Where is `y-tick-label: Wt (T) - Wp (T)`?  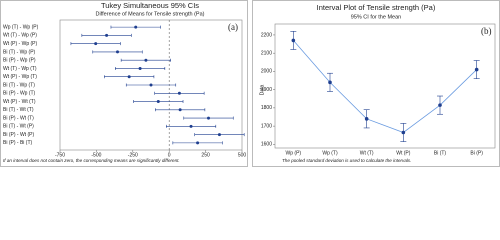 y-tick-label: Wt (T) - Wp (T) is located at coordinates (20, 69).